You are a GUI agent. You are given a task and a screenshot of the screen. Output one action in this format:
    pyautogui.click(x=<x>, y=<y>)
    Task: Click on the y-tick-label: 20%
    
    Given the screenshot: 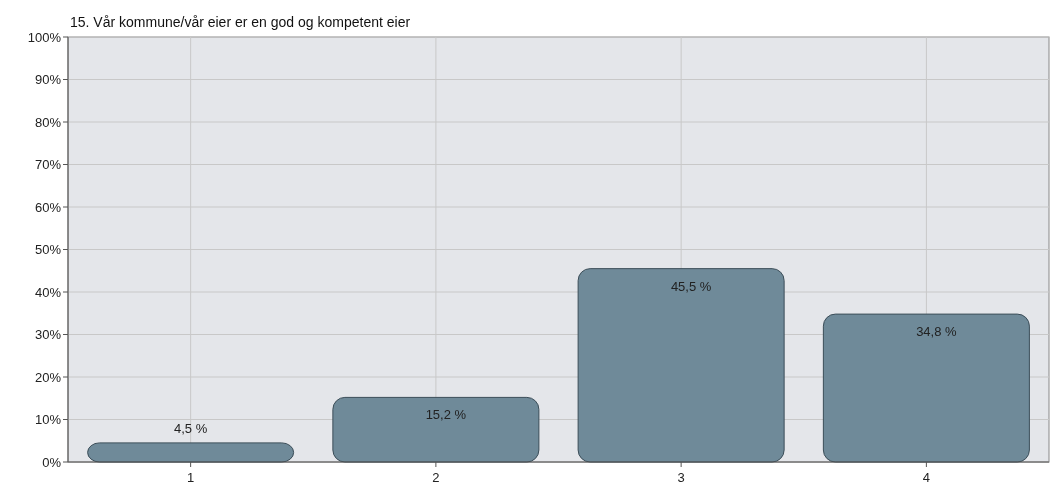 What is the action you would take?
    pyautogui.click(x=48, y=377)
    